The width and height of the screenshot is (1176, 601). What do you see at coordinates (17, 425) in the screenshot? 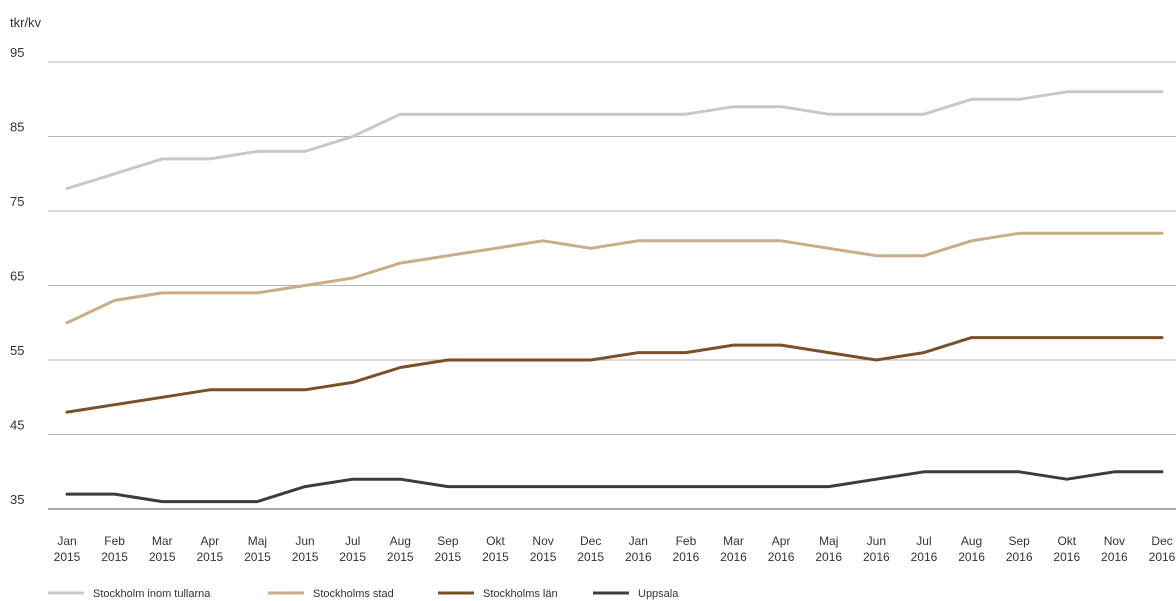
I see `y-tick-label: 45` at bounding box center [17, 425].